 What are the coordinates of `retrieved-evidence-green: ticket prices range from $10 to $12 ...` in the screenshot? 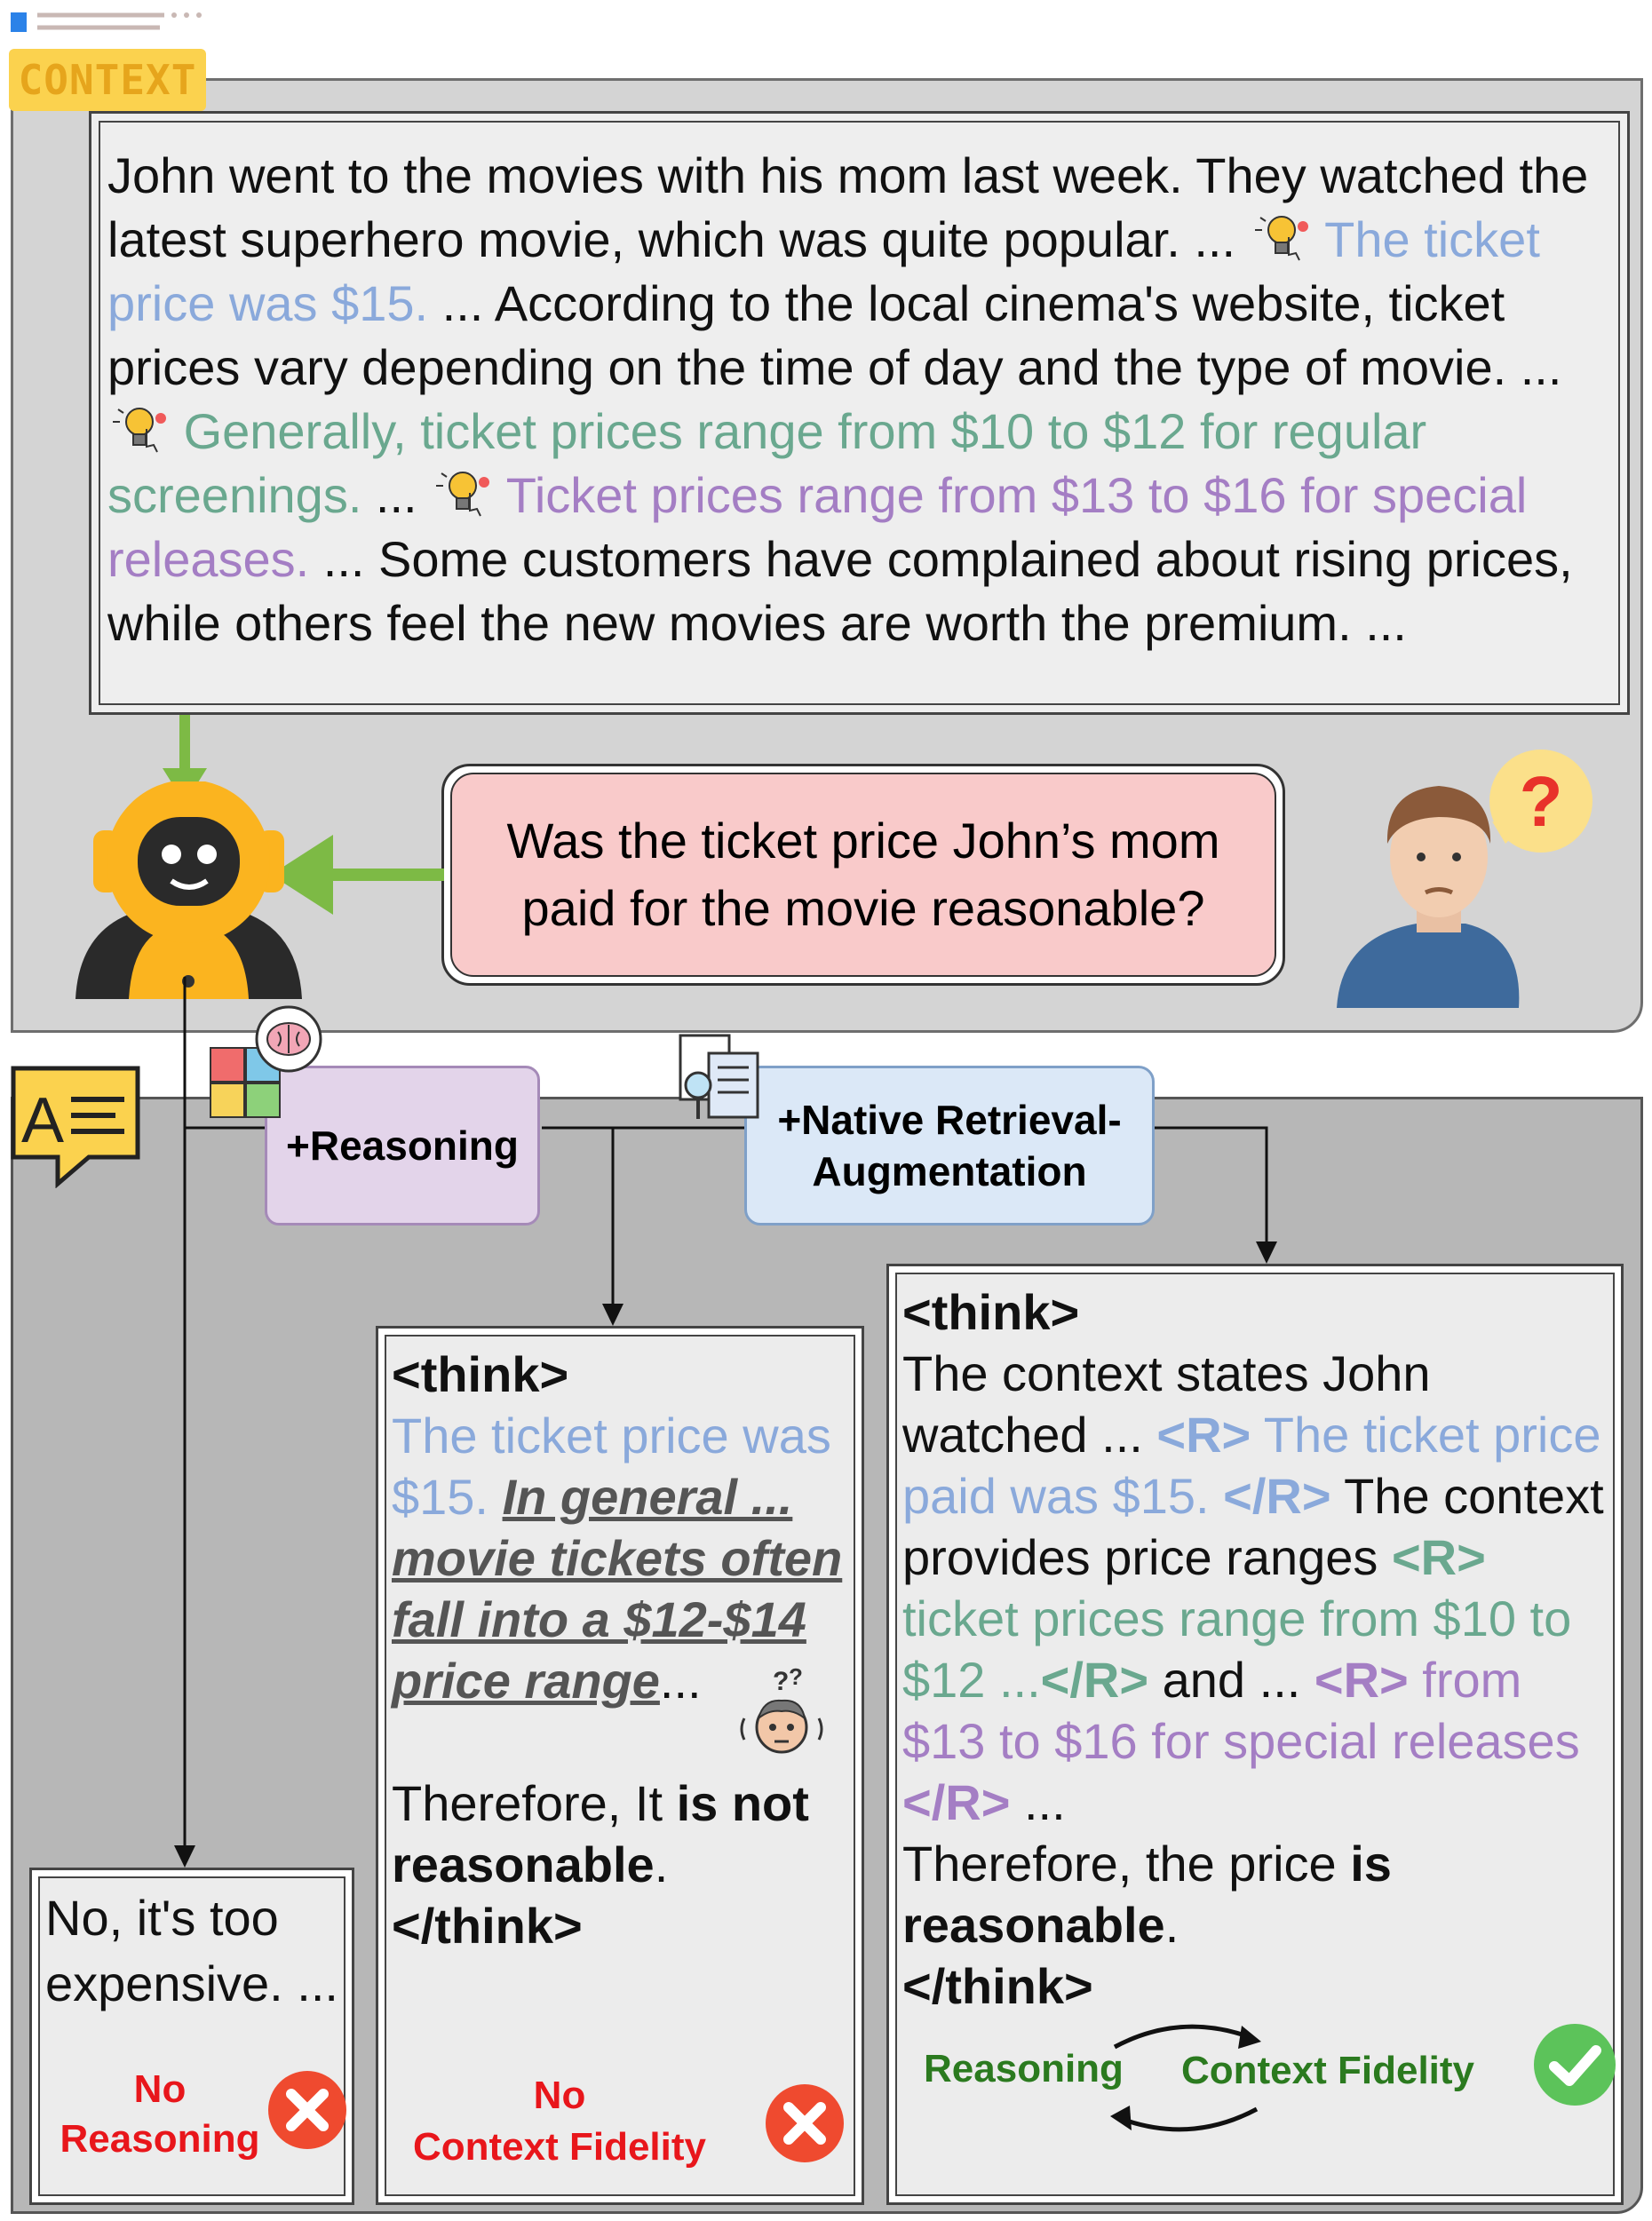 It's located at (1237, 1649).